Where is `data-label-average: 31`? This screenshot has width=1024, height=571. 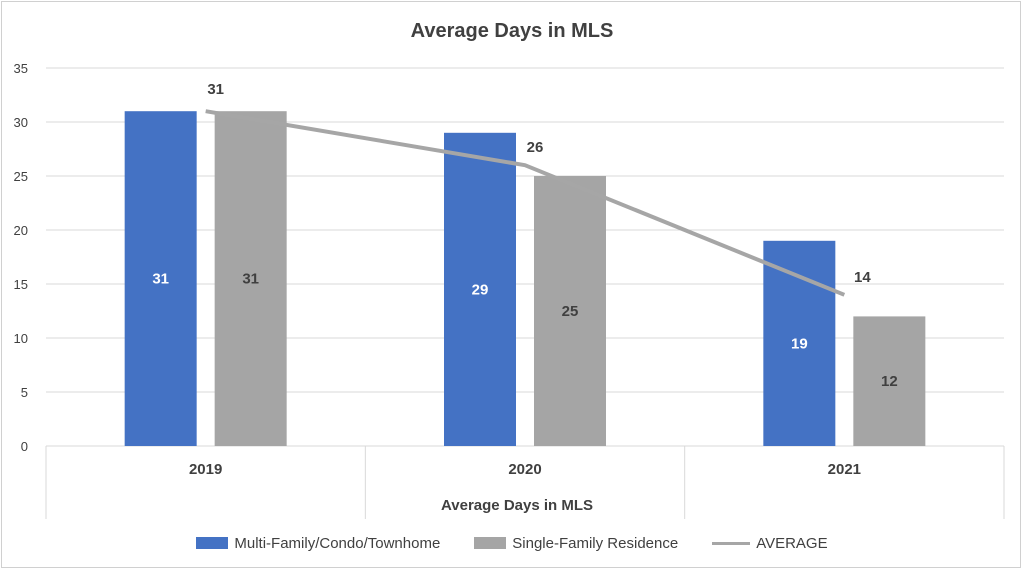 data-label-average: 31 is located at coordinates (215, 89).